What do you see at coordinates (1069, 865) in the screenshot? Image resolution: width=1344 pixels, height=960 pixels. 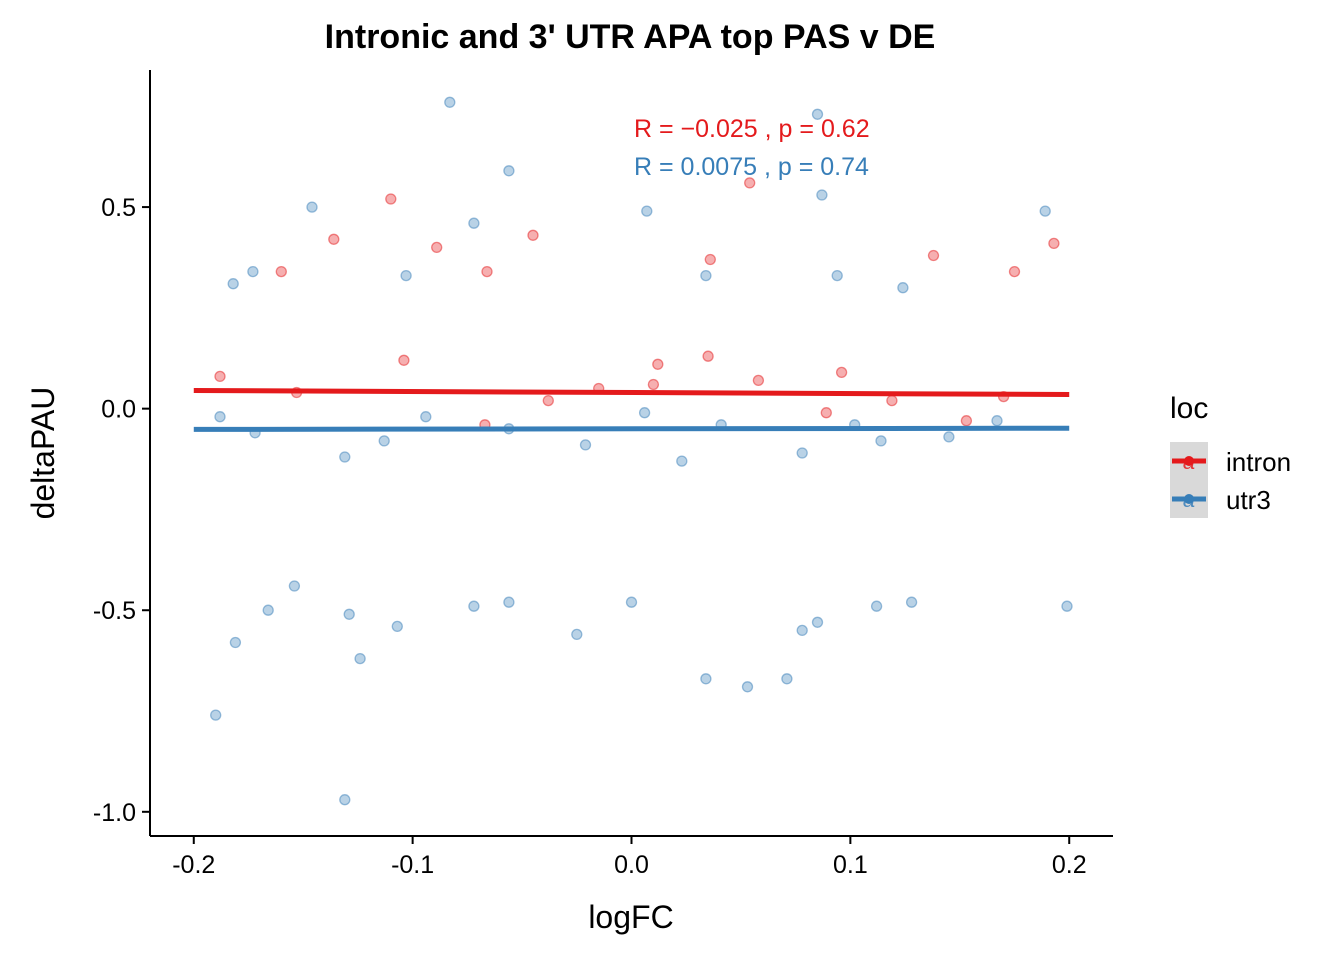 I see `x-tick-label: 0.2` at bounding box center [1069, 865].